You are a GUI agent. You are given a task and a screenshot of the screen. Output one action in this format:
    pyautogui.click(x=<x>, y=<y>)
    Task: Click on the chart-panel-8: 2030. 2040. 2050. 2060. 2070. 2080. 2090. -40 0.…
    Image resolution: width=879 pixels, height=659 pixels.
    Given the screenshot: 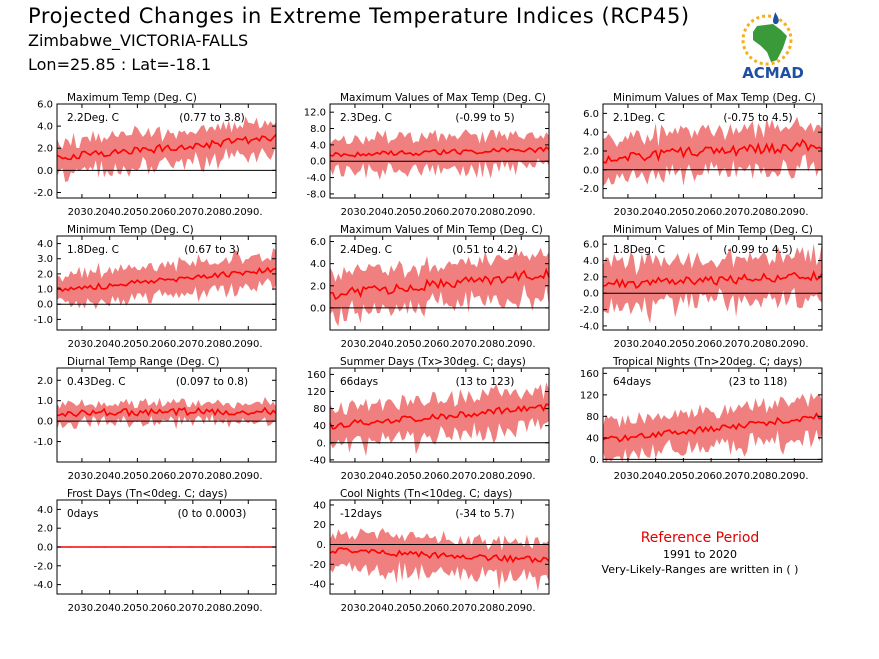 What is the action you would take?
    pyautogui.click(x=428, y=419)
    